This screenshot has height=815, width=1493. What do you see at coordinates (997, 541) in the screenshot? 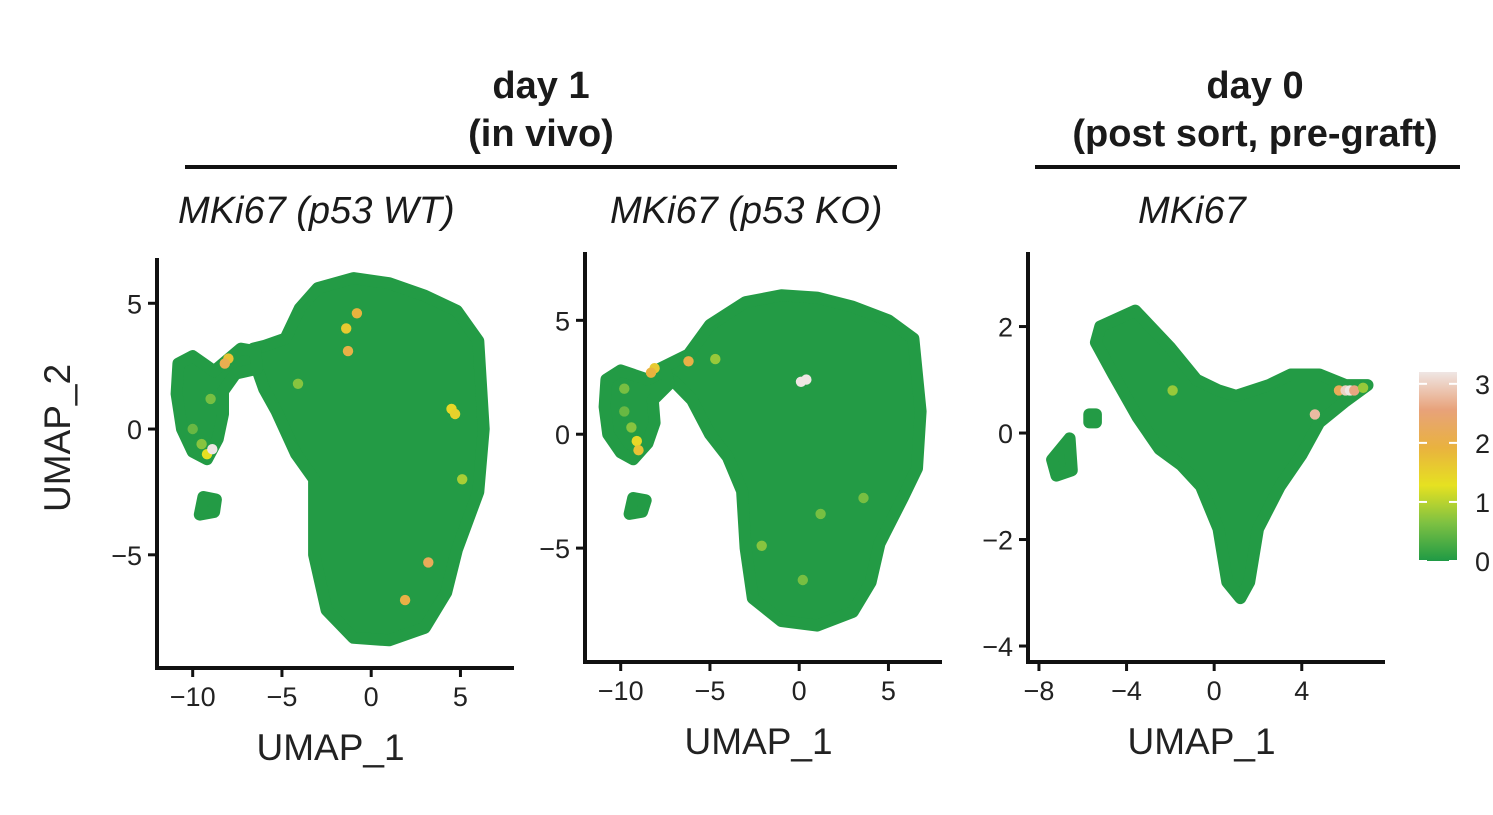
I see `y-tick-label: −2` at bounding box center [997, 541].